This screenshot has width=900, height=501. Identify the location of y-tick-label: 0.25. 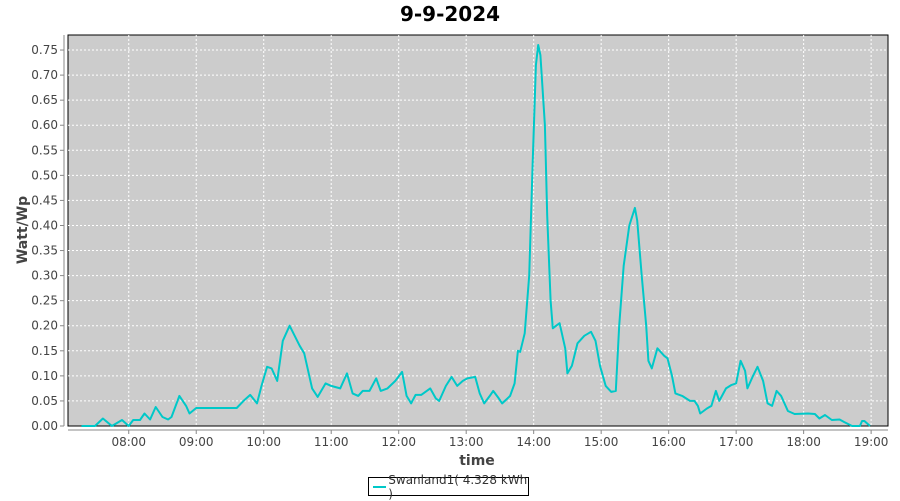
(44, 301).